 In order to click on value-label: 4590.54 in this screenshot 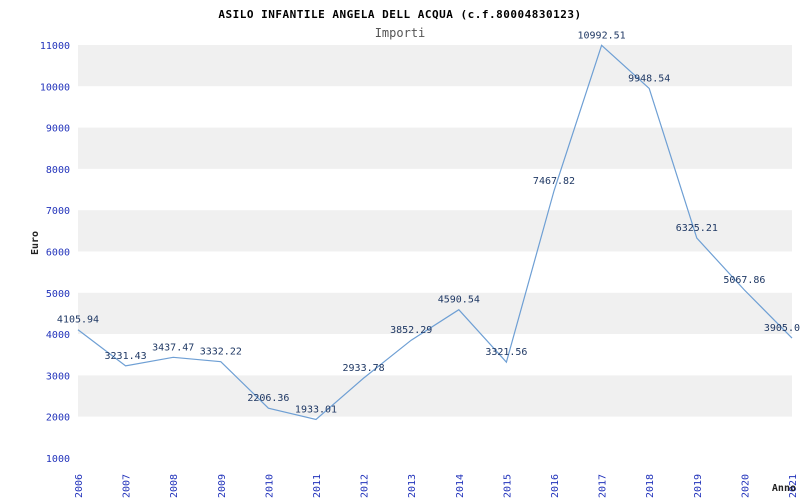, I will do `click(459, 300)`.